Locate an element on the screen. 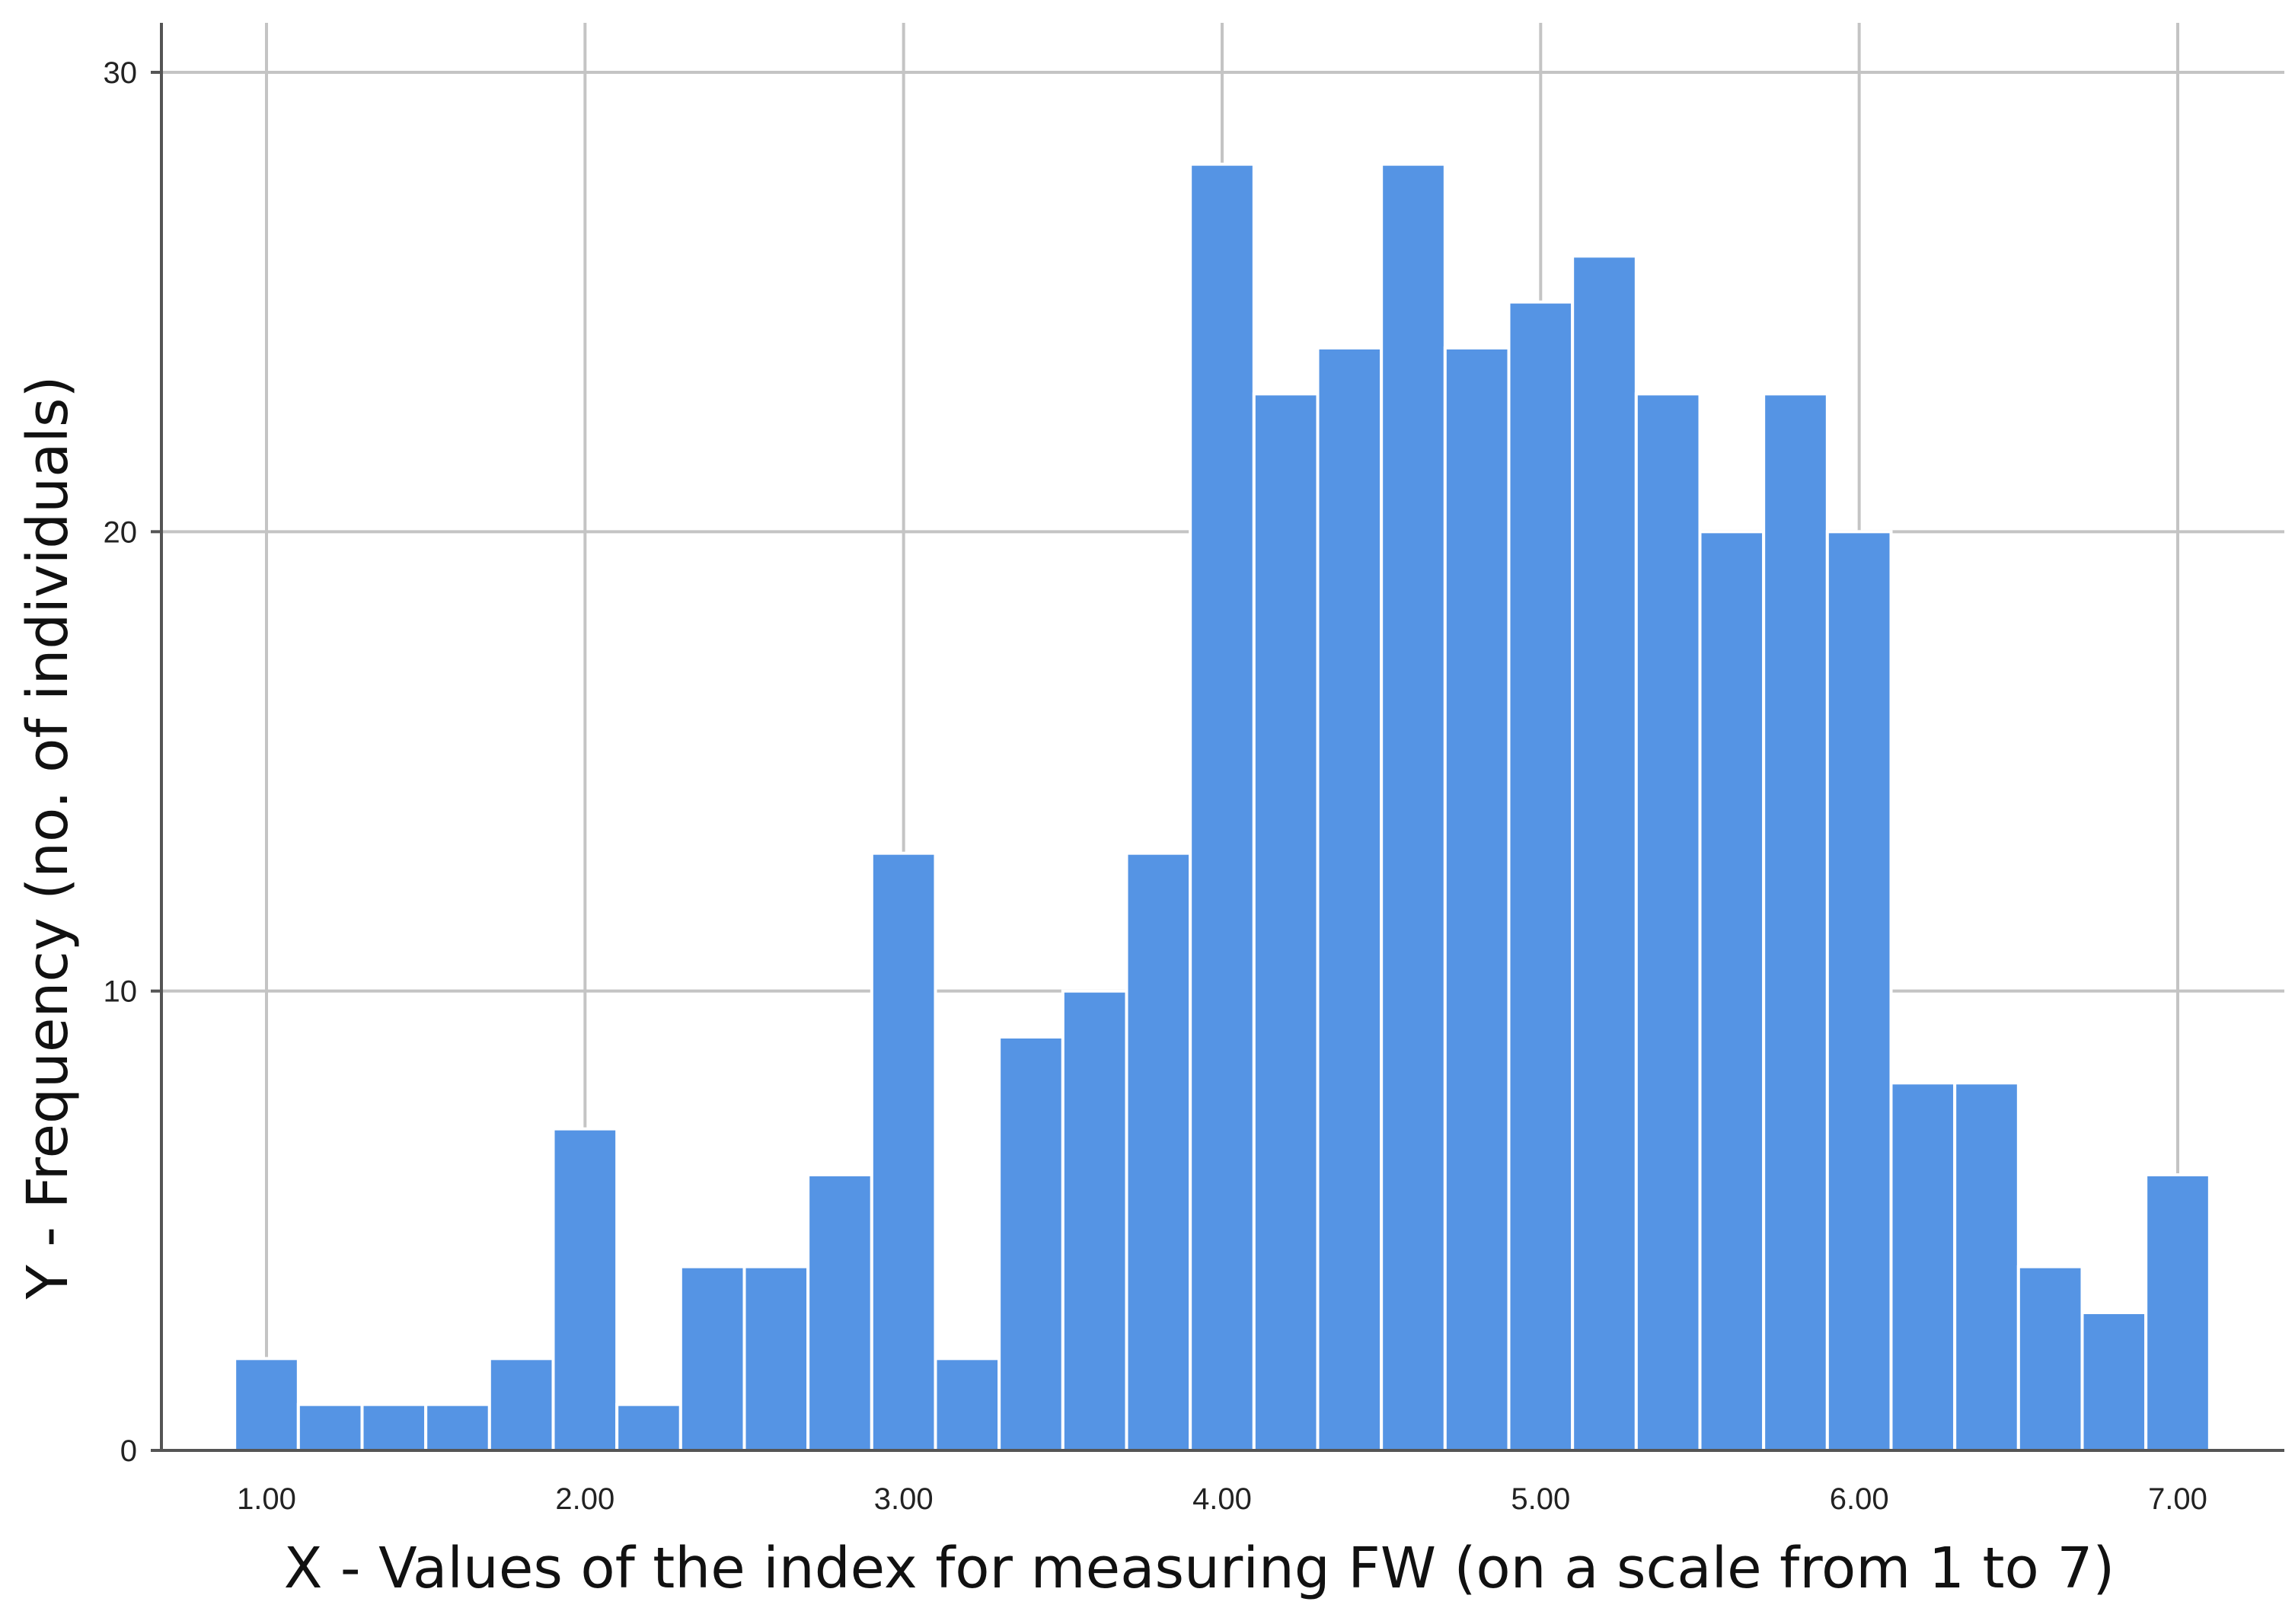 The width and height of the screenshot is (2295, 1624). y-tick-label-0: 0 is located at coordinates (128, 1451).